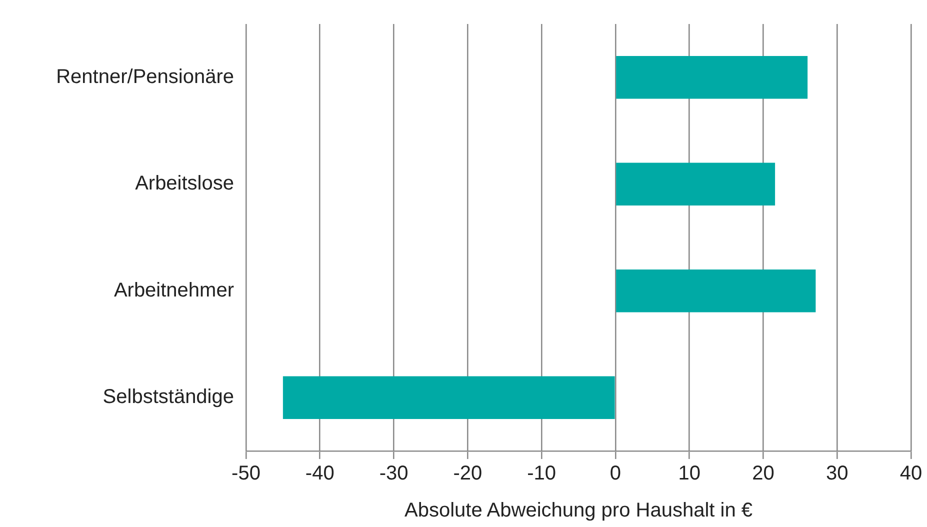  What do you see at coordinates (246, 473) in the screenshot?
I see `x-tick-label: -50` at bounding box center [246, 473].